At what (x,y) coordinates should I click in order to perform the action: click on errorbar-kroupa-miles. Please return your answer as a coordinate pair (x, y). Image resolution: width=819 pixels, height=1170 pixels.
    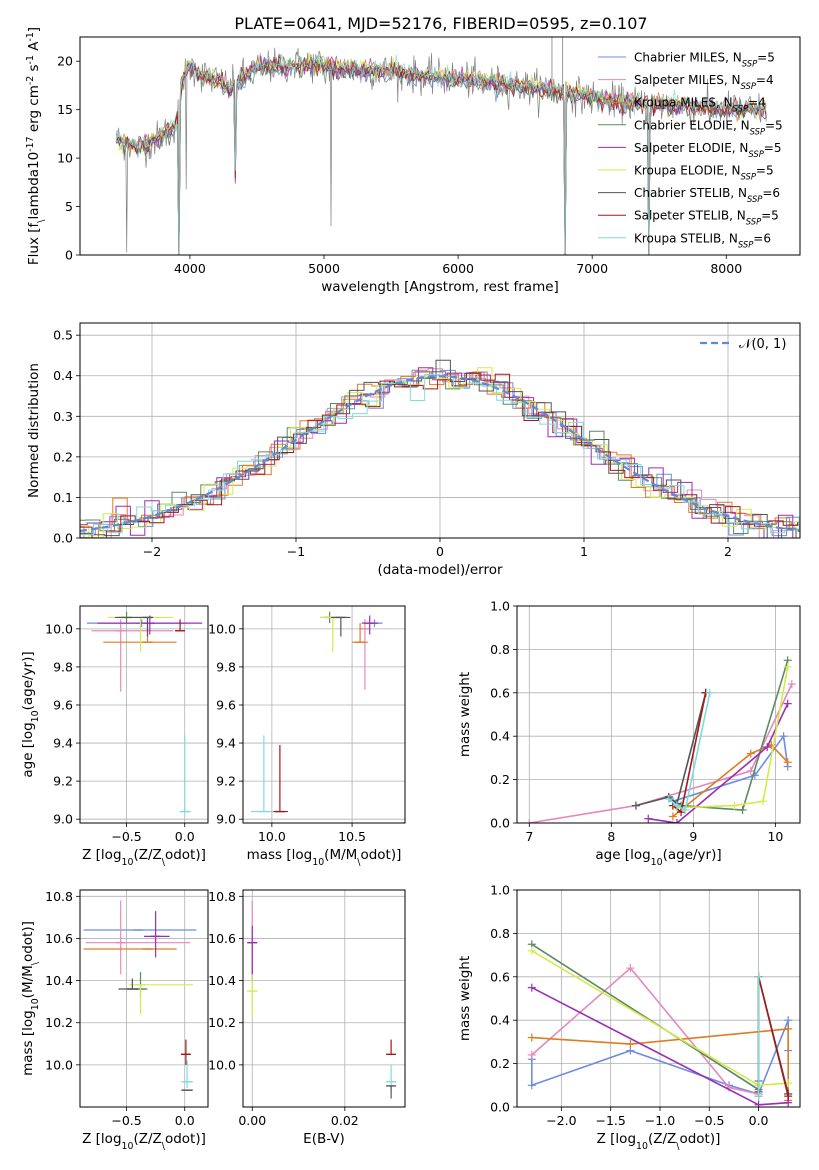
    Looking at the image, I should click on (360, 633).